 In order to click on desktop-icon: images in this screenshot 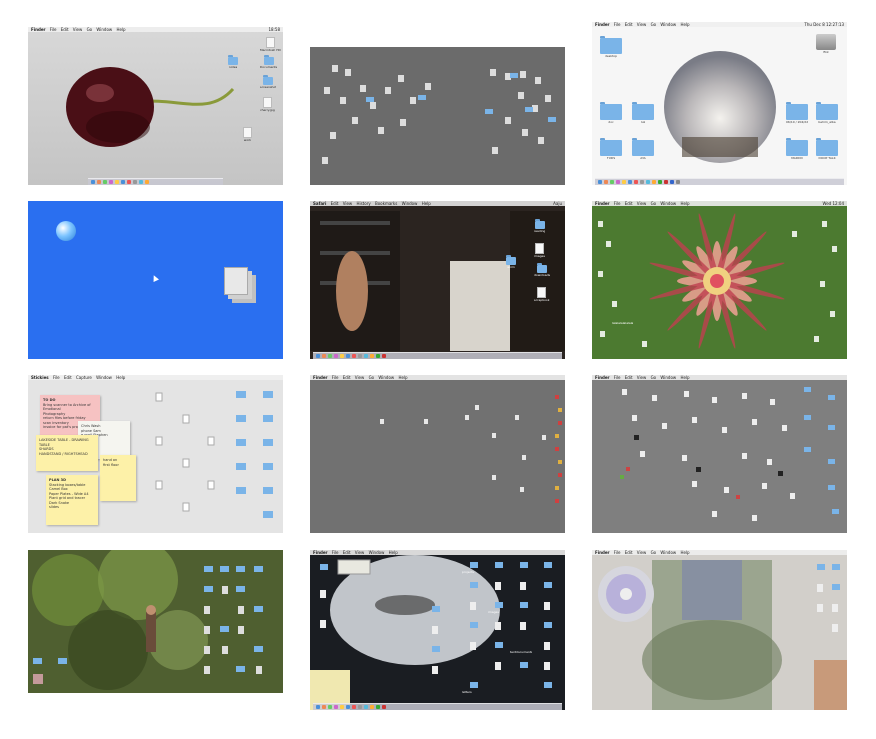, I will do `click(539, 250)`.